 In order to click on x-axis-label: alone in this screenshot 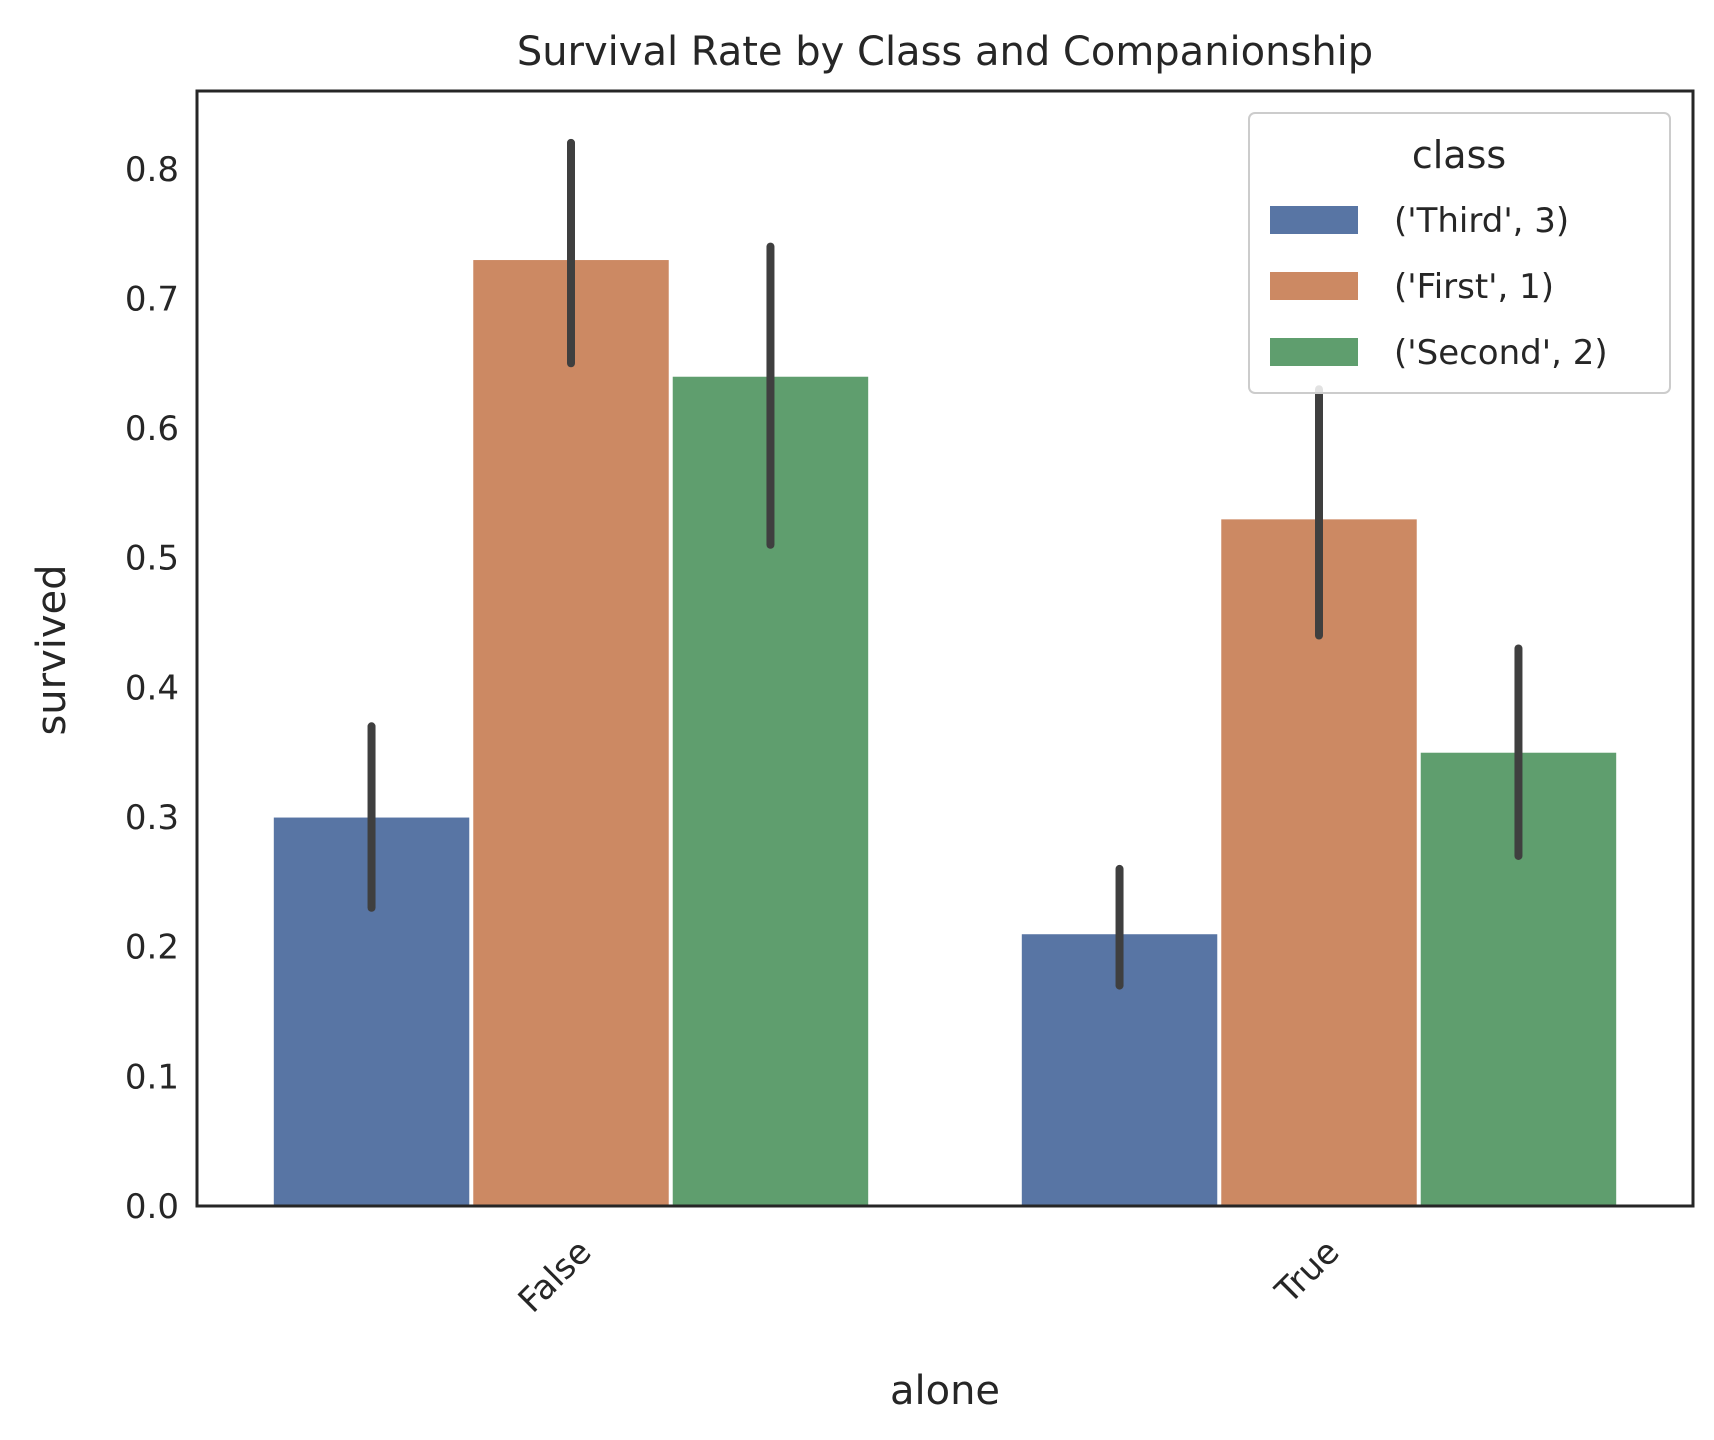, I will do `click(945, 1391)`.